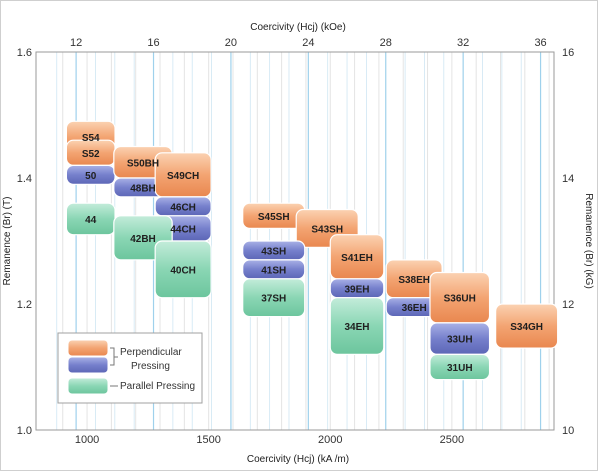  I want to click on legend-bracket, so click(114, 356).